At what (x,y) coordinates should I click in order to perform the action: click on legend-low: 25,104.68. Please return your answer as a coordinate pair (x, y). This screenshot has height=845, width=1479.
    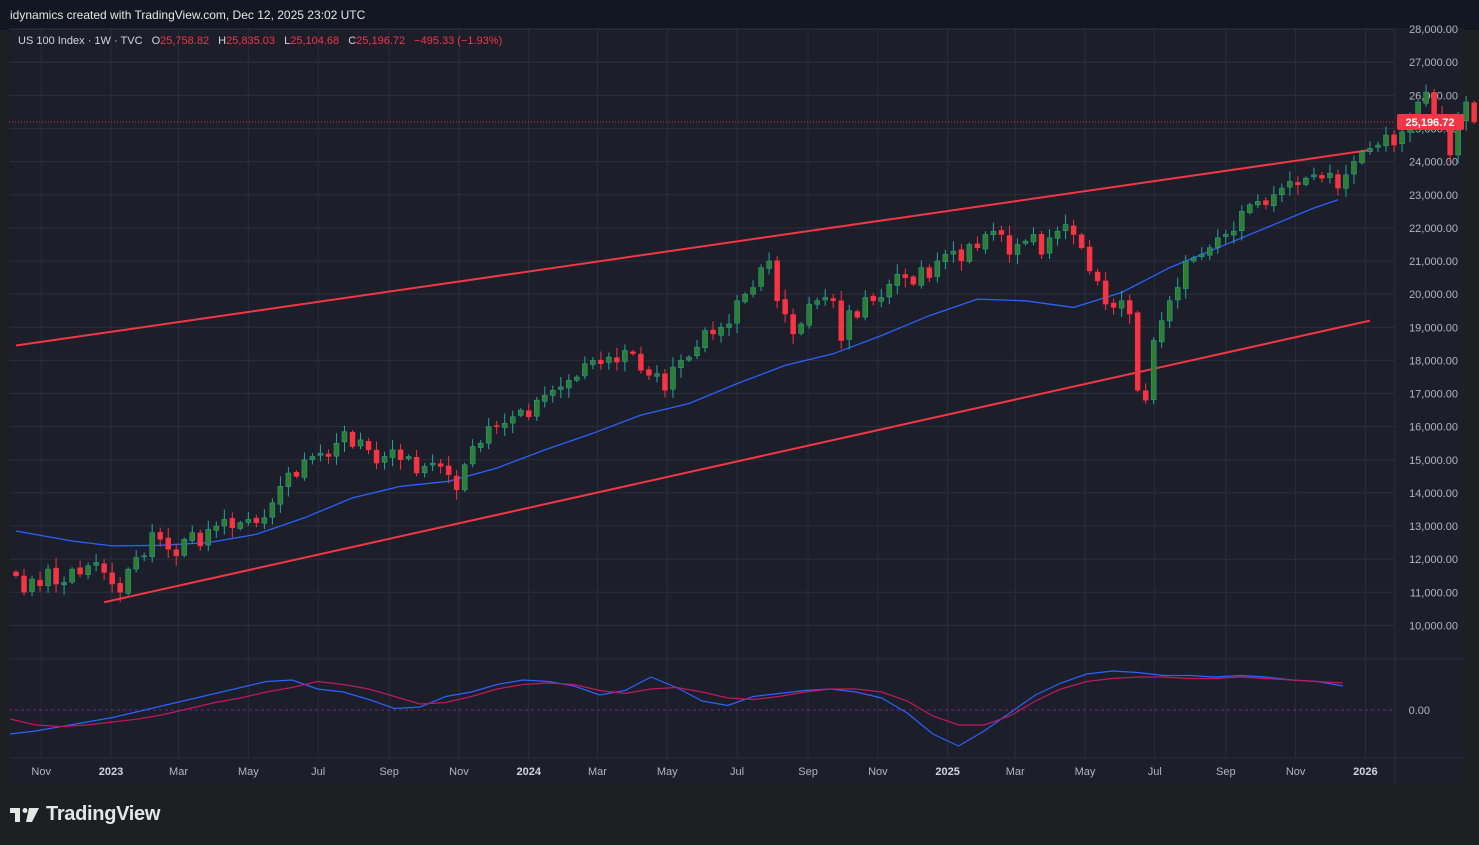
    Looking at the image, I should click on (315, 41).